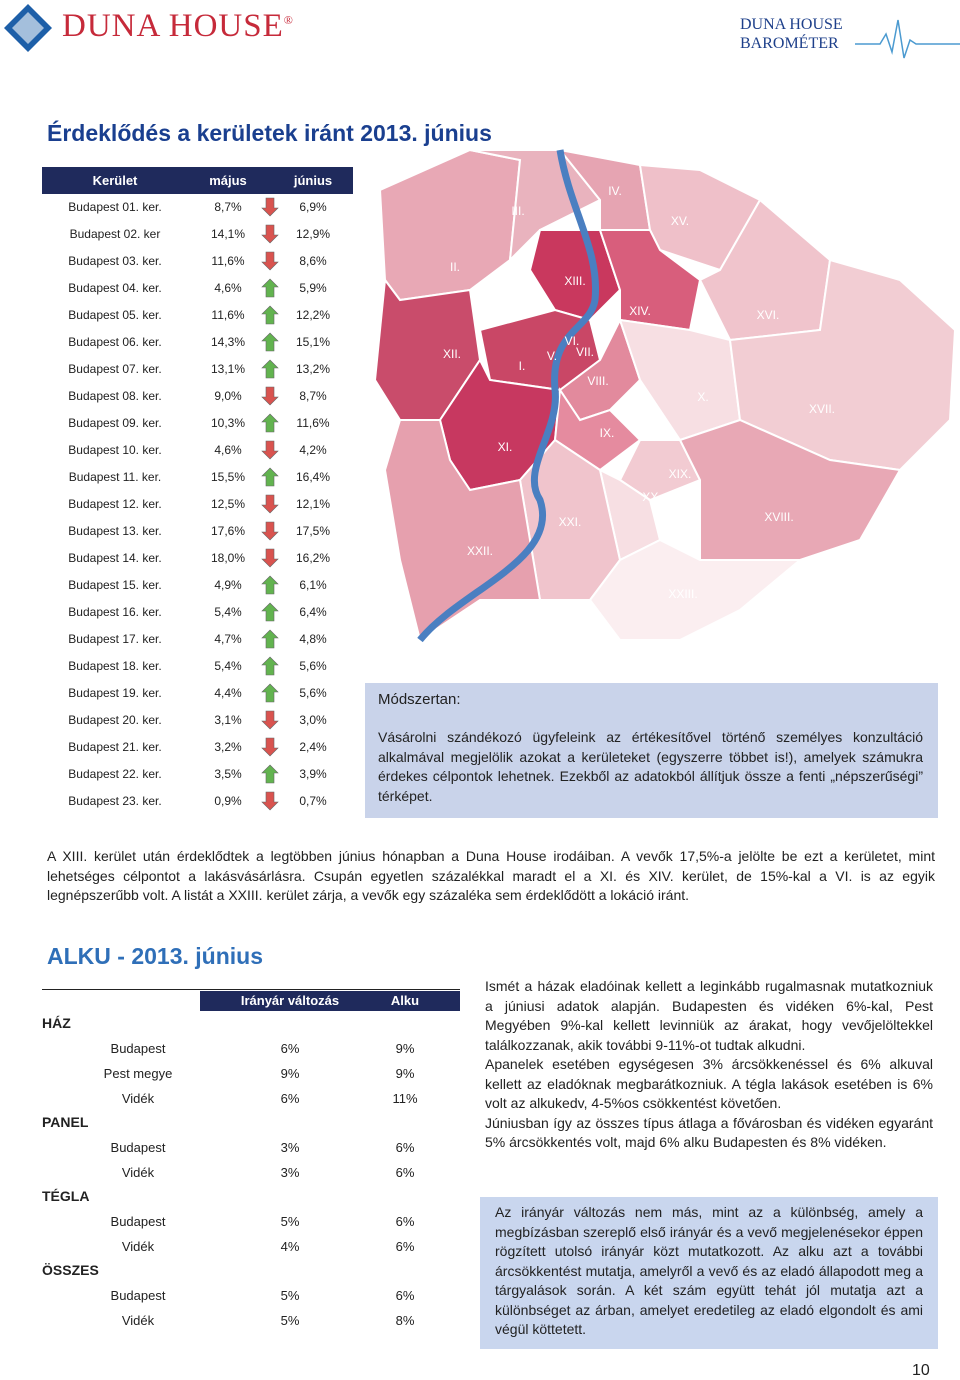 The width and height of the screenshot is (960, 1380). Describe the element at coordinates (228, 639) in the screenshot. I see `value-may: 4,7%` at that location.